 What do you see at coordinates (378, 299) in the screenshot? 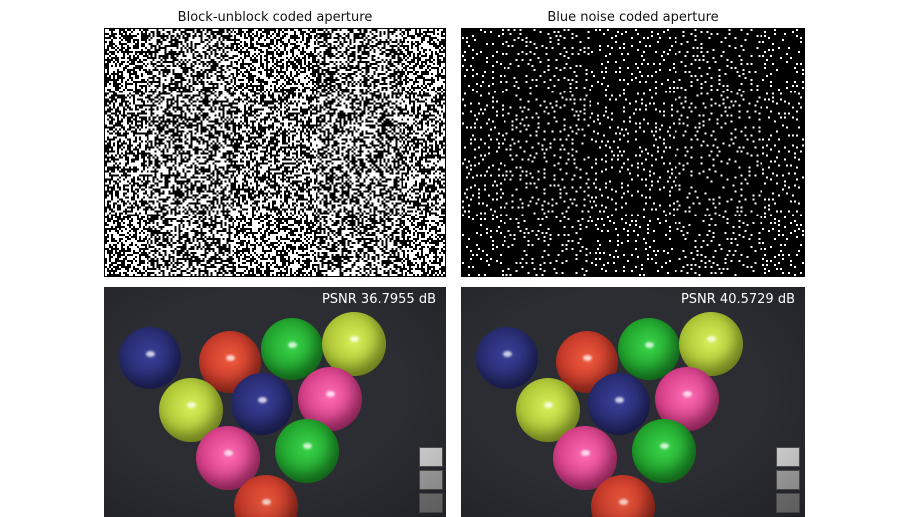
I see `psnr-label-left: PSNR 36.7955 dB` at bounding box center [378, 299].